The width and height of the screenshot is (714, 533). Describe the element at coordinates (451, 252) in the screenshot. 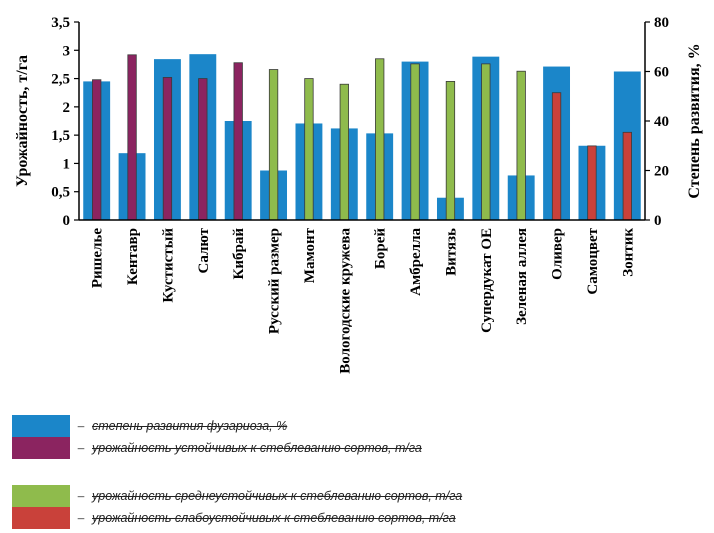

I see `category-label: Витязь` at that location.